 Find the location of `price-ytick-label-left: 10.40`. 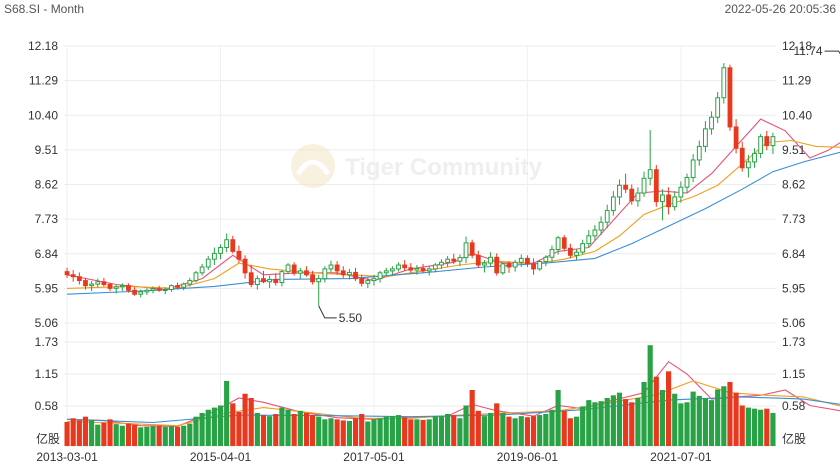

price-ytick-label-left: 10.40 is located at coordinates (43, 115).